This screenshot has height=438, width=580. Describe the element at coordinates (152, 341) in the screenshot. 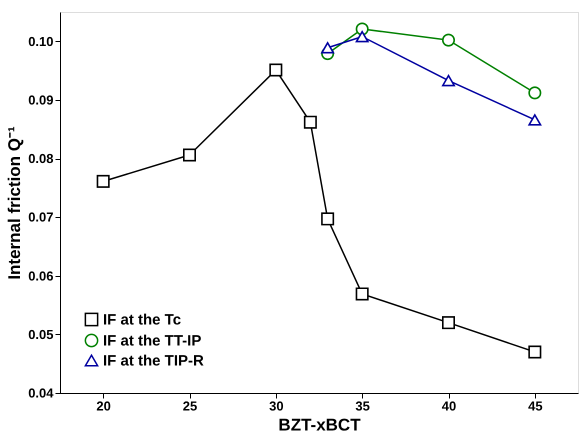

I see `legend-label: IF at the TT-IP` at that location.